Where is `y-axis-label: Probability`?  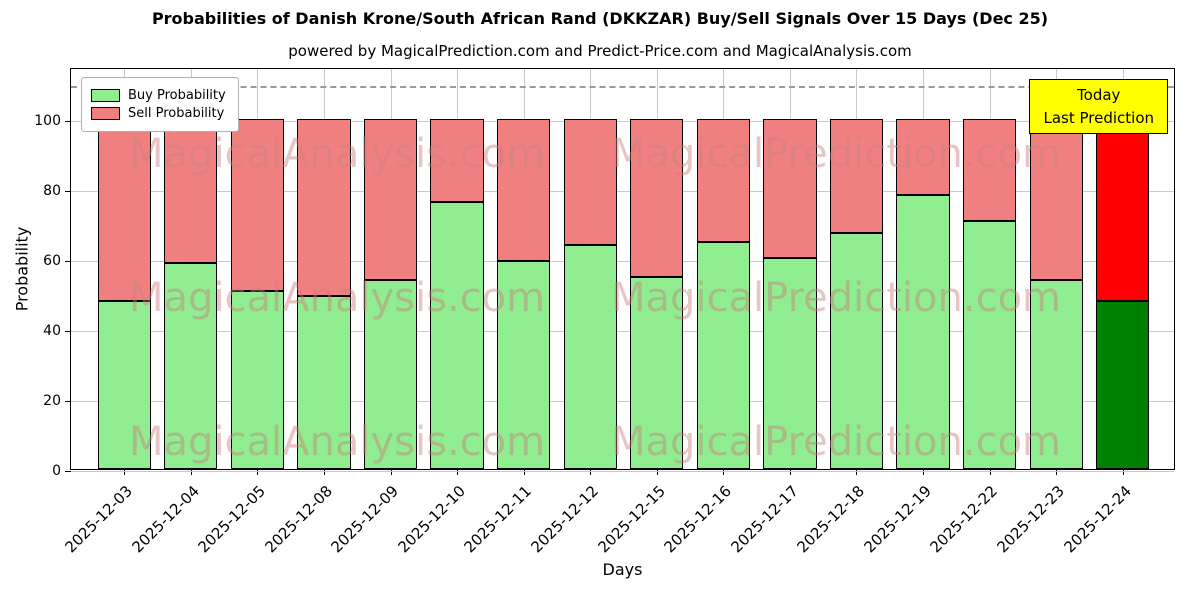
y-axis-label: Probability is located at coordinates (22, 269).